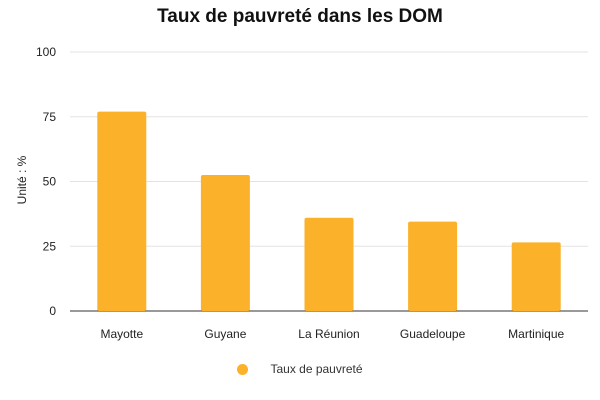  Describe the element at coordinates (328, 334) in the screenshot. I see `x-tick-label: La Réunion` at that location.